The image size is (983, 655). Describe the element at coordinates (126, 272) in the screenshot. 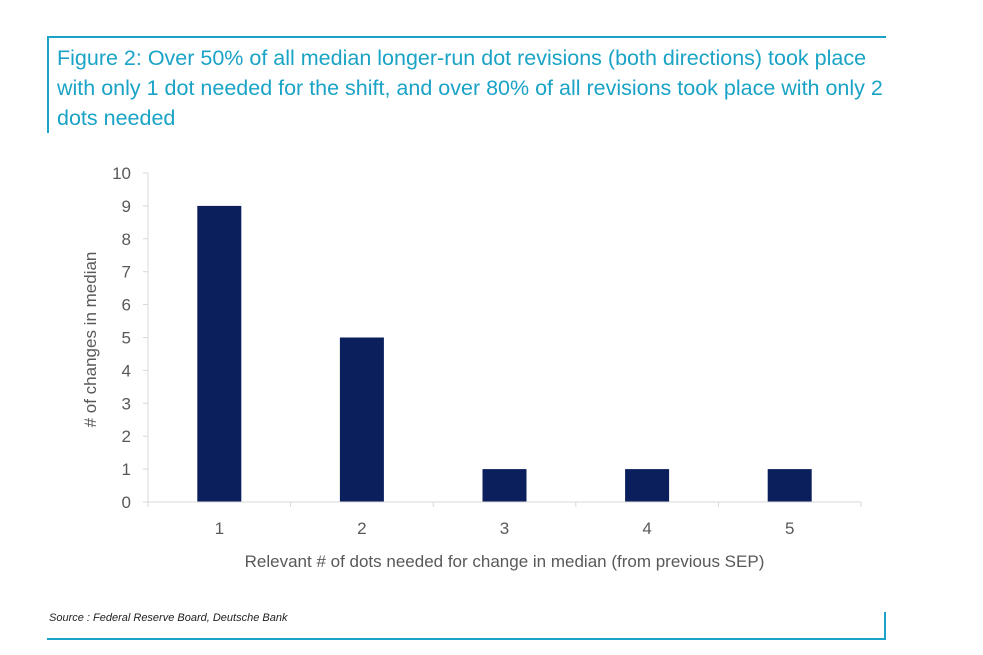

I see `y-tick-label: 7` at that location.